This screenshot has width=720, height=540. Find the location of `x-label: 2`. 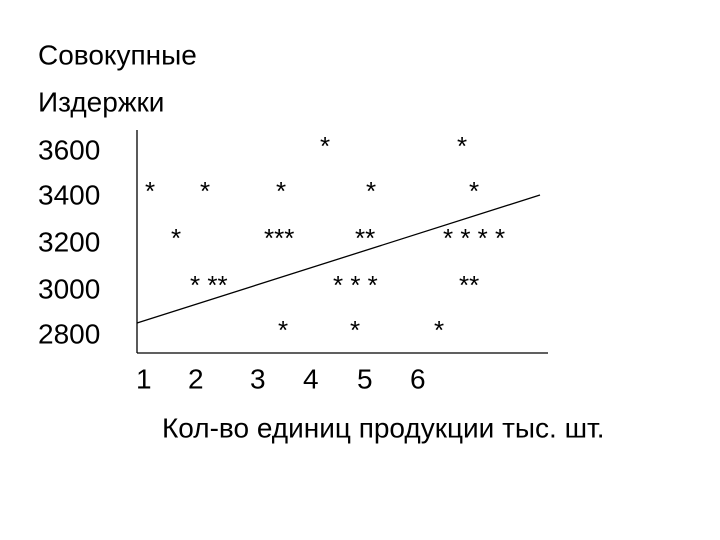

x-label: 2 is located at coordinates (196, 378).